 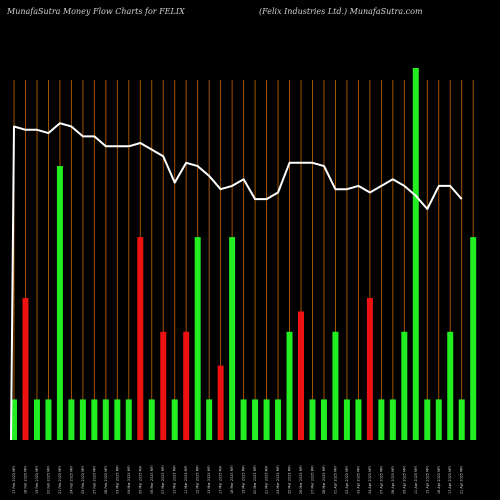 I want to click on x-tick-label: 12 Mar 2025 MFI, so click(x=198, y=480).